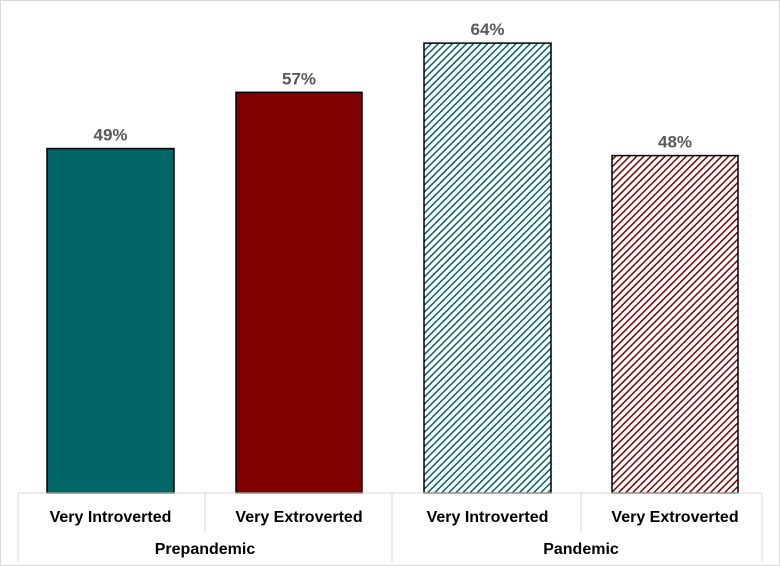  I want to click on data-label: 48%, so click(675, 142).